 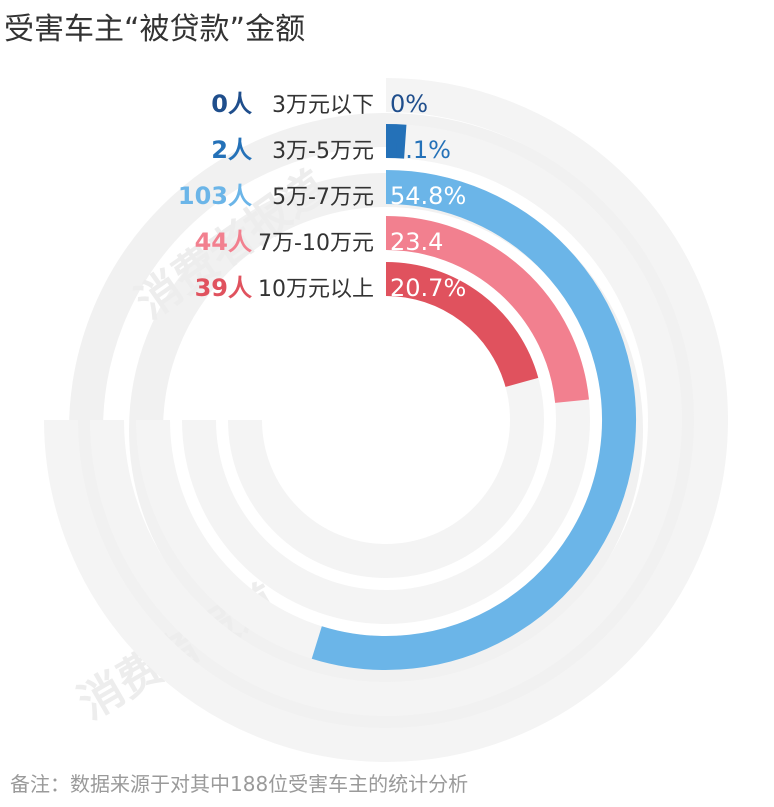 What do you see at coordinates (239, 784) in the screenshot?
I see `footnote: 备注：数据来源于对其中188位受害车主的统计分析` at bounding box center [239, 784].